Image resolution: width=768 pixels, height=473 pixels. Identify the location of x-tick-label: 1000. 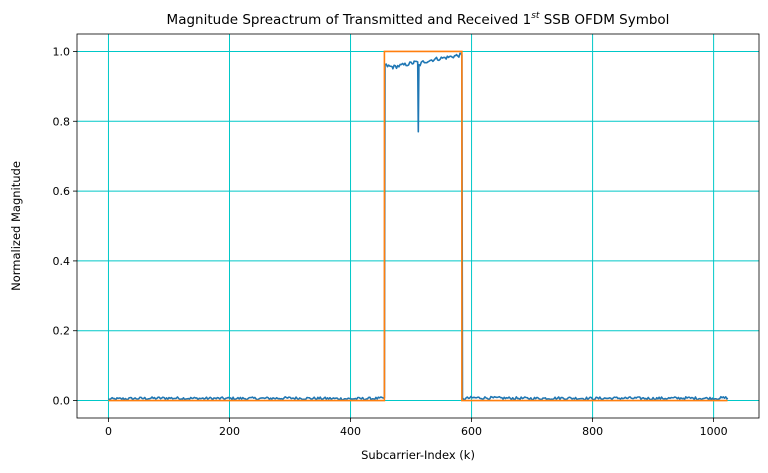
(714, 431).